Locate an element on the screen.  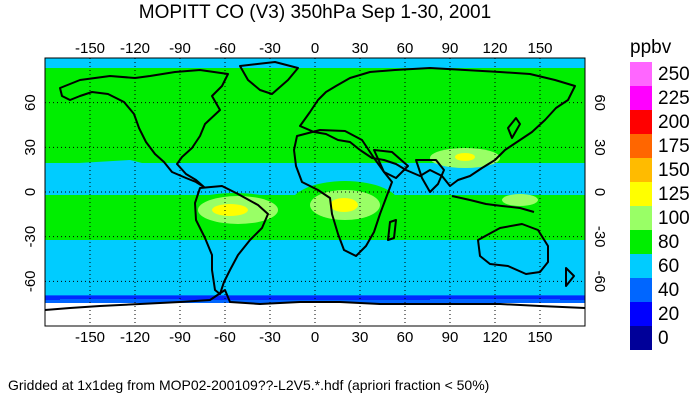
lat-tick-label-left: 0 is located at coordinates (30, 192).